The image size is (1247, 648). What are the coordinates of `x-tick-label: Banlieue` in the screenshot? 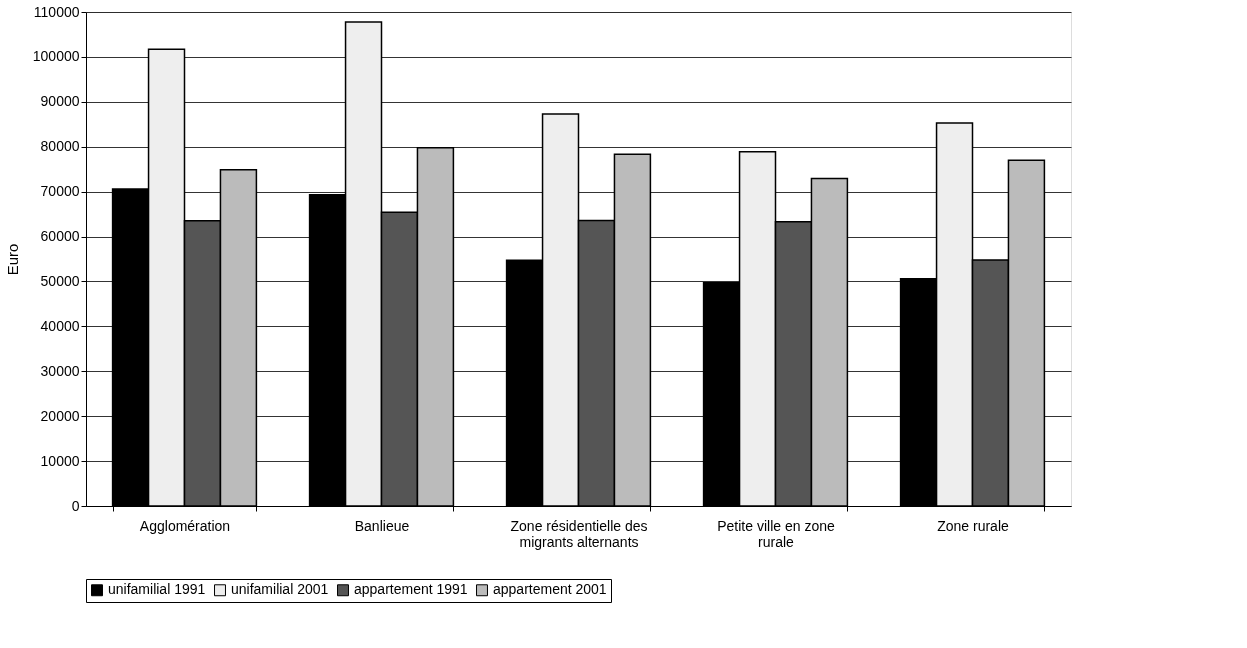 It's located at (382, 525).